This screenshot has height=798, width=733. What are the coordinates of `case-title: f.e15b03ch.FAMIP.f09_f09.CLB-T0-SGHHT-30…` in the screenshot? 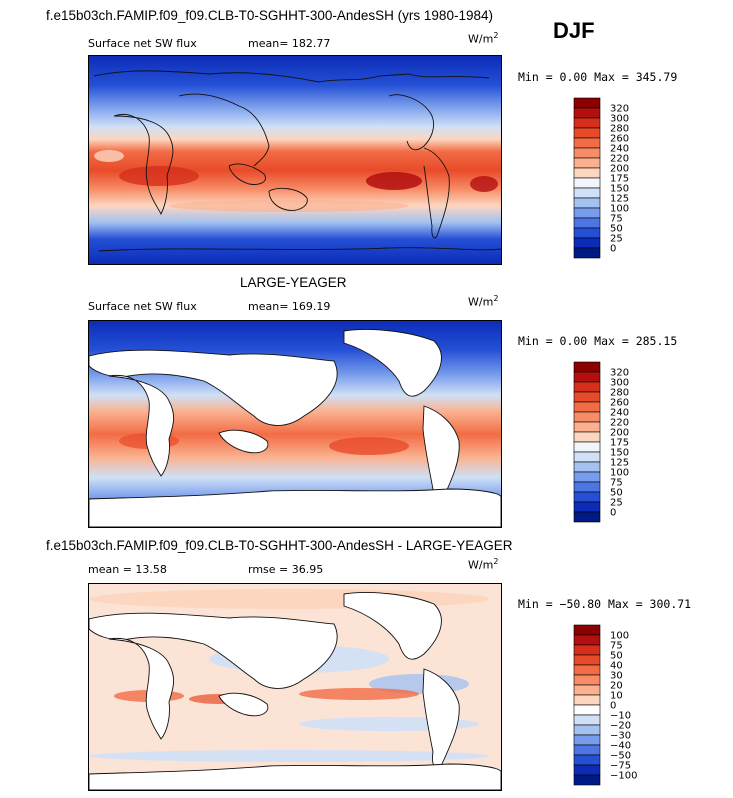 It's located at (269, 15).